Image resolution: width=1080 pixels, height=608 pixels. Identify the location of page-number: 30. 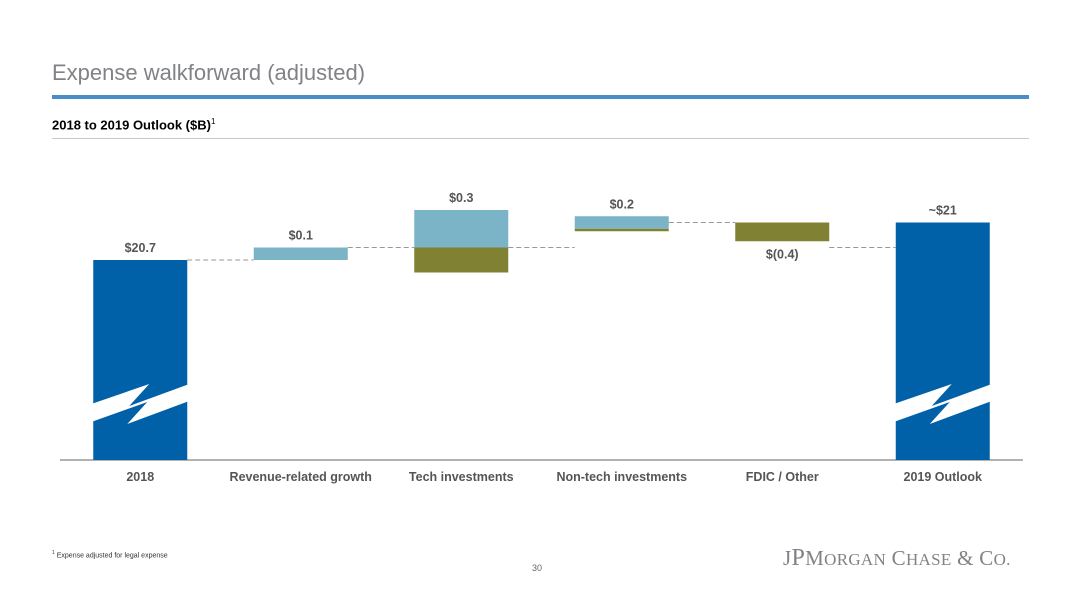
(537, 568).